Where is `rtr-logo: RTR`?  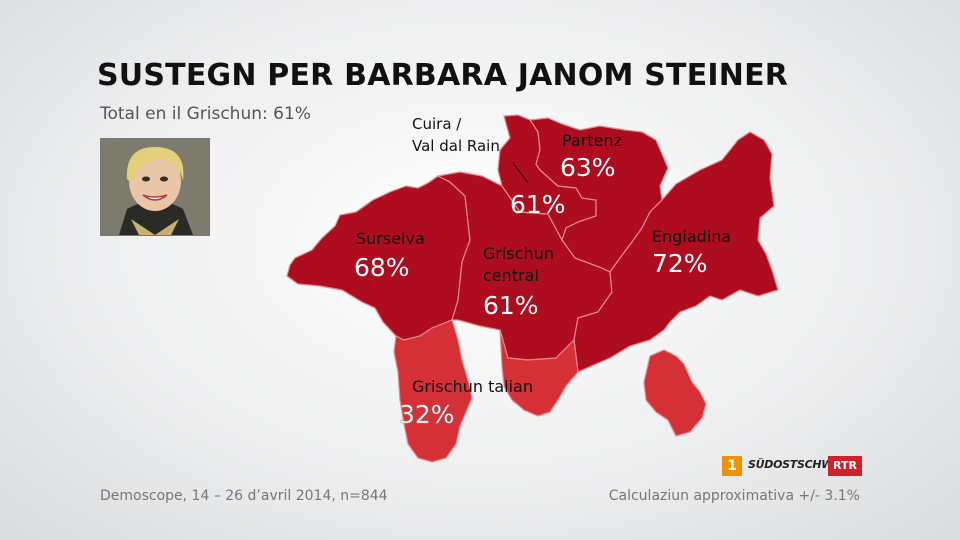
rtr-logo: RTR is located at coordinates (845, 466).